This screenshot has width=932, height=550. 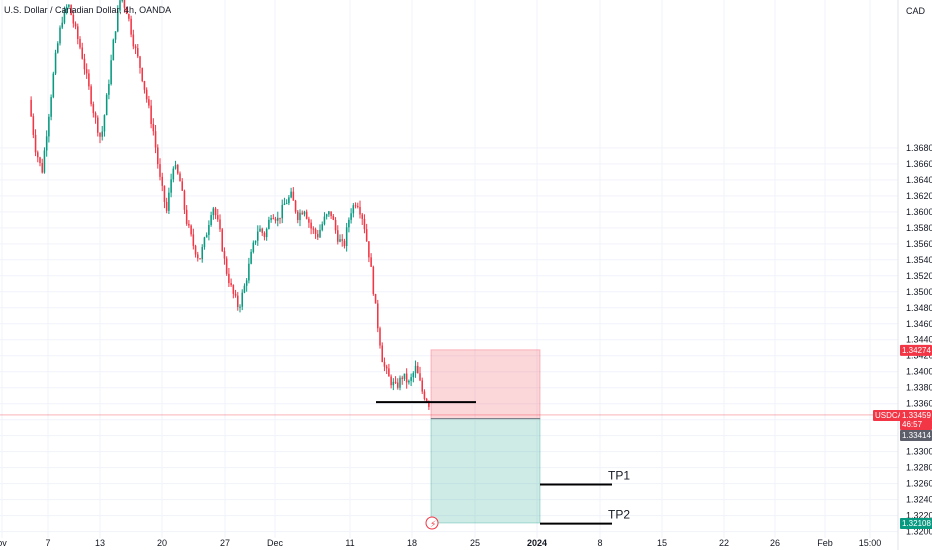 What do you see at coordinates (919, 180) in the screenshot?
I see `y-tick-label: 1.36400` at bounding box center [919, 180].